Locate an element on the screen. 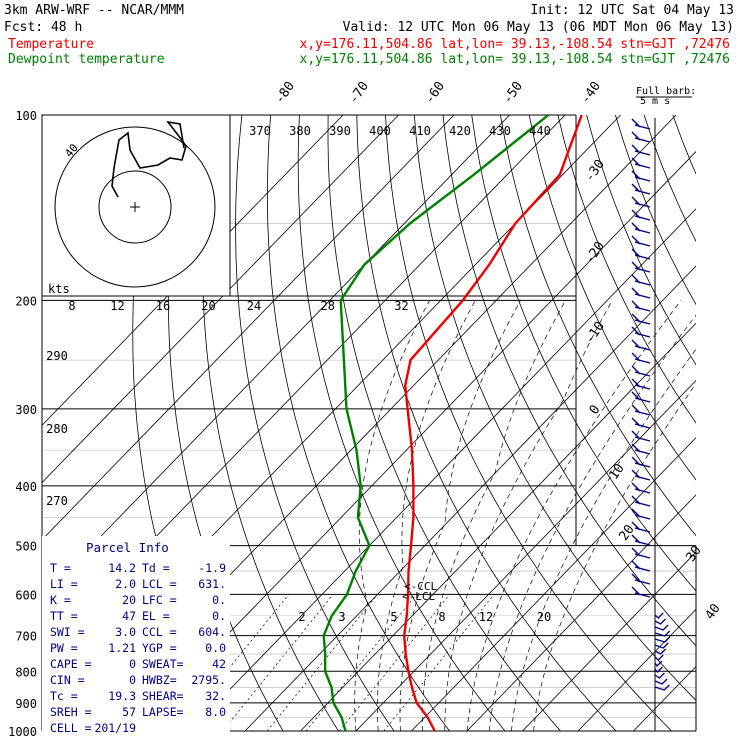 The height and width of the screenshot is (740, 740). parcel-value: 631. is located at coordinates (212, 584).